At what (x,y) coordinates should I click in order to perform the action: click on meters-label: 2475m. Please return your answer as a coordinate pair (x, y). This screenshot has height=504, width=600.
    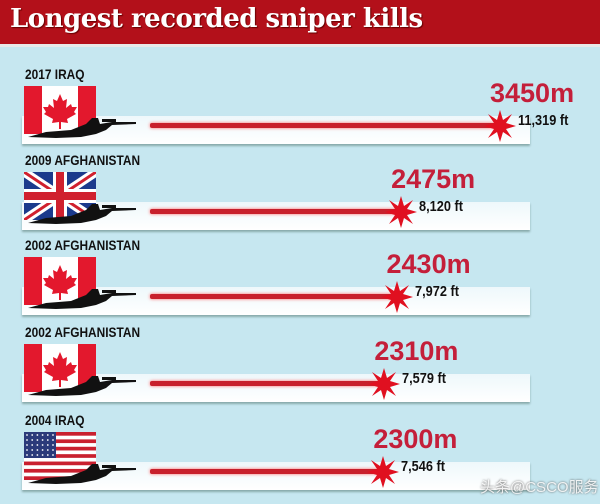
    Looking at the image, I should click on (433, 179).